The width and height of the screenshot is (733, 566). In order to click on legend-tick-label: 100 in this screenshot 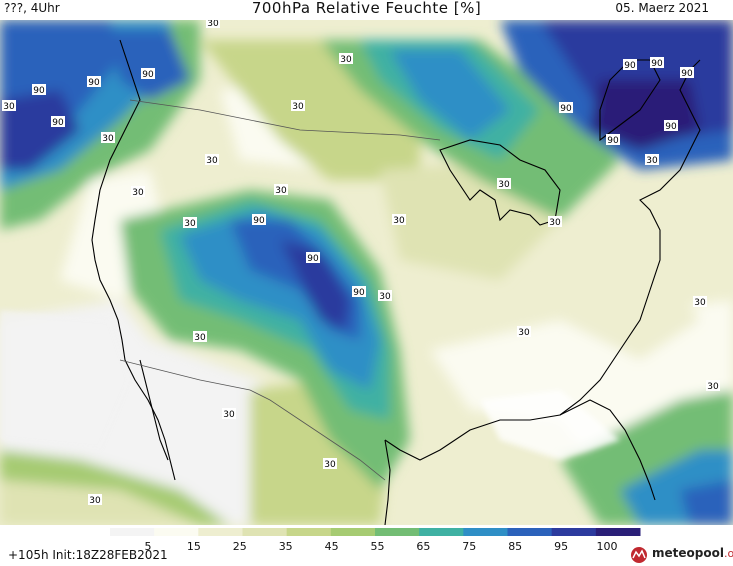, I will do `click(607, 545)`.